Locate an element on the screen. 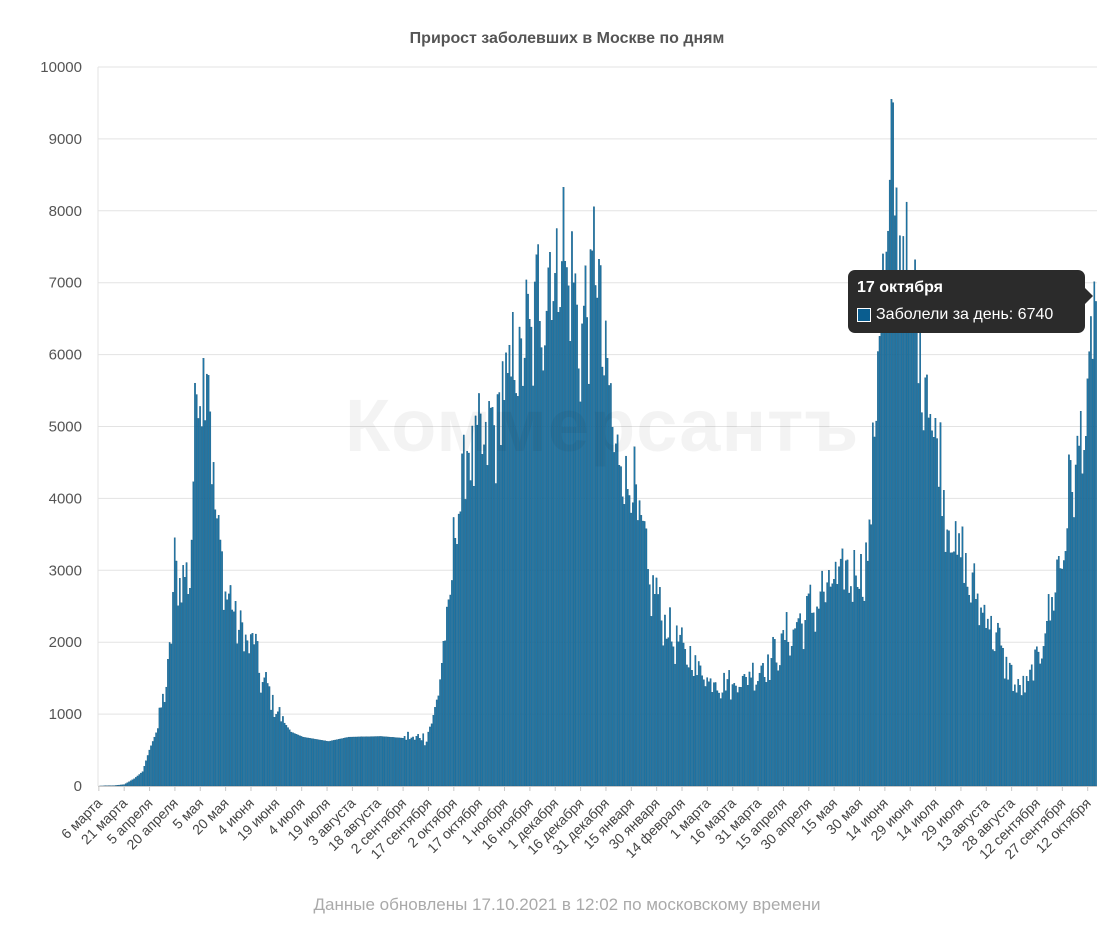 This screenshot has height=925, width=1114. tooltip-date: 17 октября is located at coordinates (900, 287).